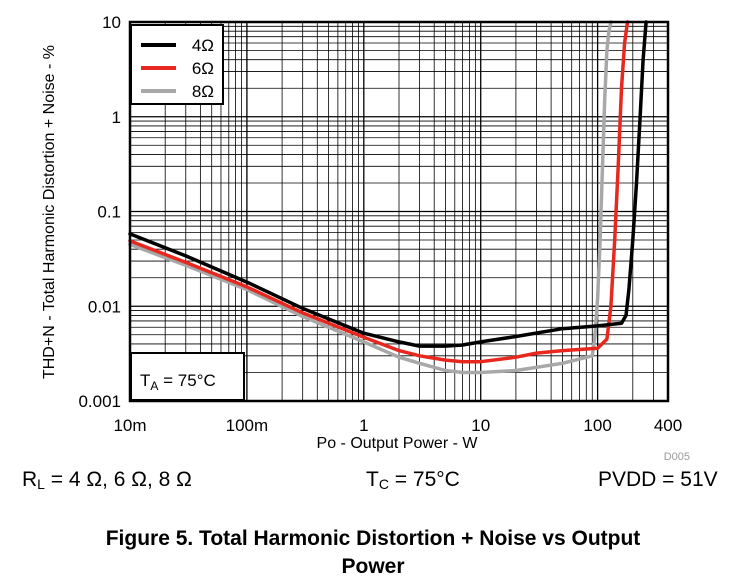 The image size is (746, 585). I want to click on annotation-value: = 75°C, so click(186, 380).